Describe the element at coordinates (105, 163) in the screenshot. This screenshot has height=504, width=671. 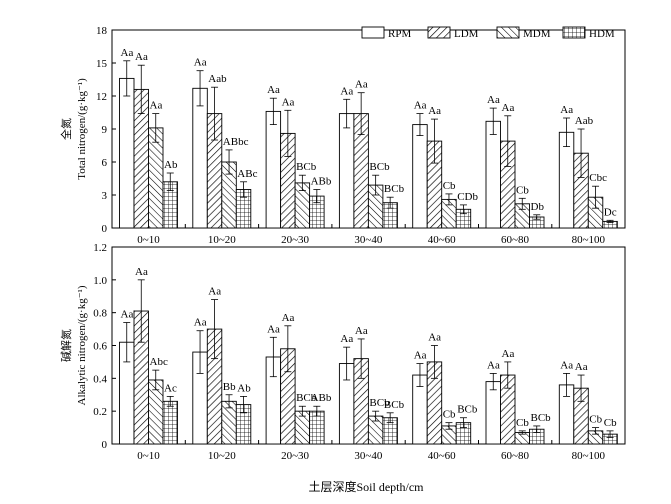
I see `y-tick-label: 6` at that location.